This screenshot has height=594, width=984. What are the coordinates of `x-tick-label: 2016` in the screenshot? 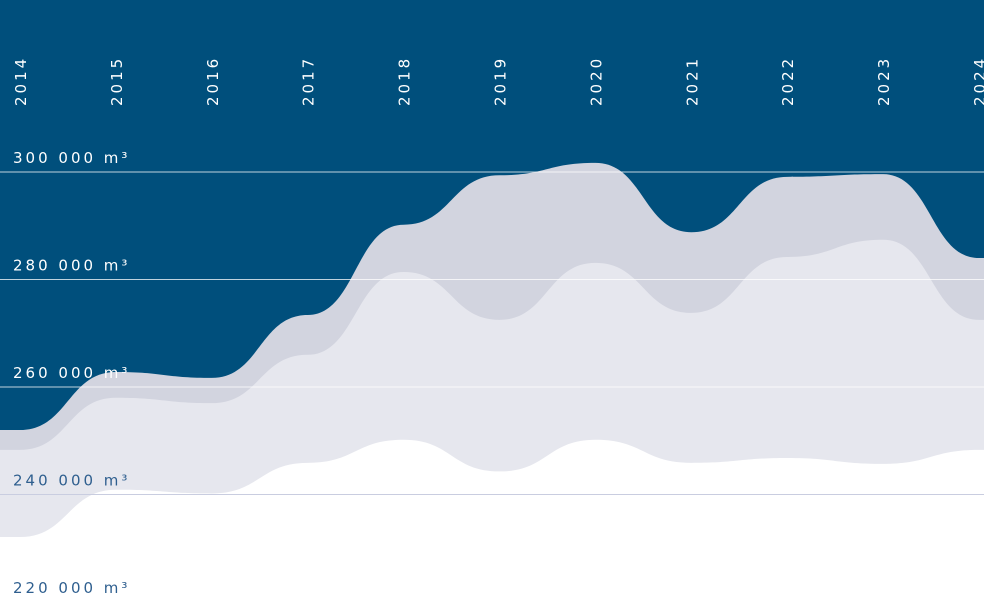 It's located at (213, 81).